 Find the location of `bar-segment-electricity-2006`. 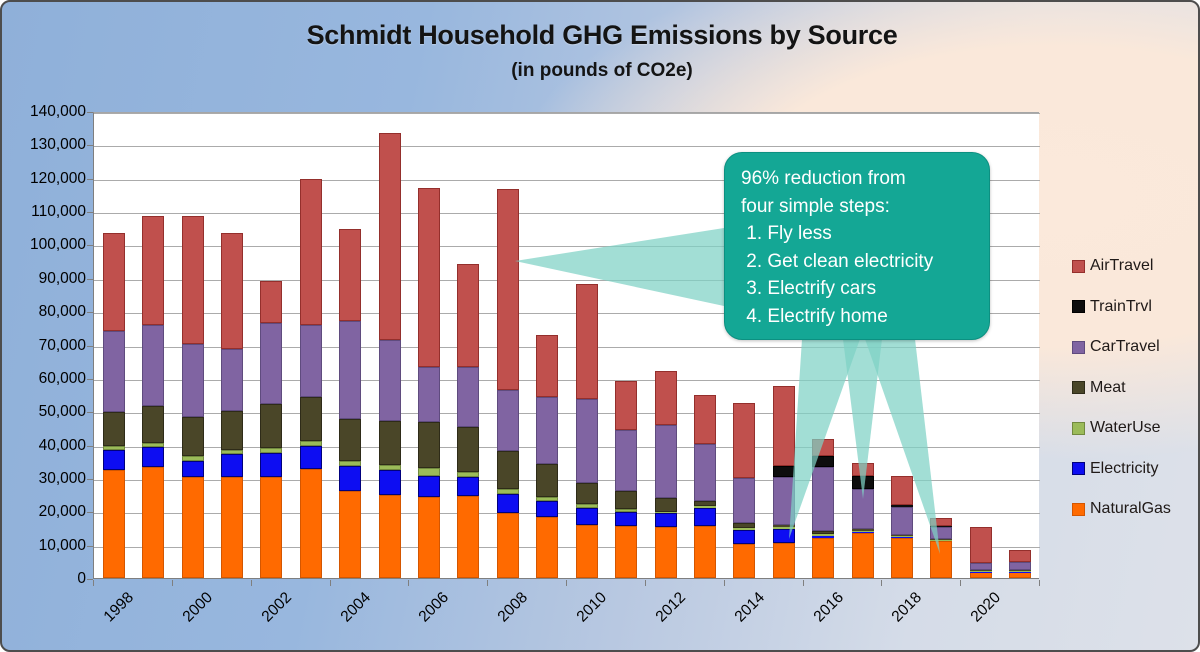

bar-segment-electricity-2006 is located at coordinates (429, 486).